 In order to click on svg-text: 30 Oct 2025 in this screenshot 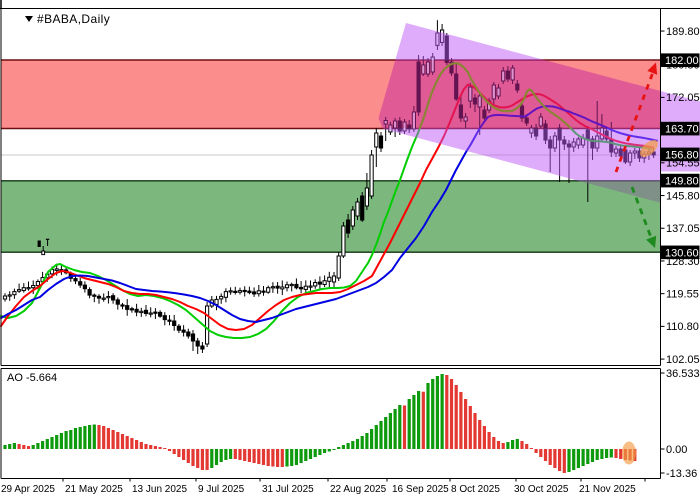, I will do `click(541, 489)`.